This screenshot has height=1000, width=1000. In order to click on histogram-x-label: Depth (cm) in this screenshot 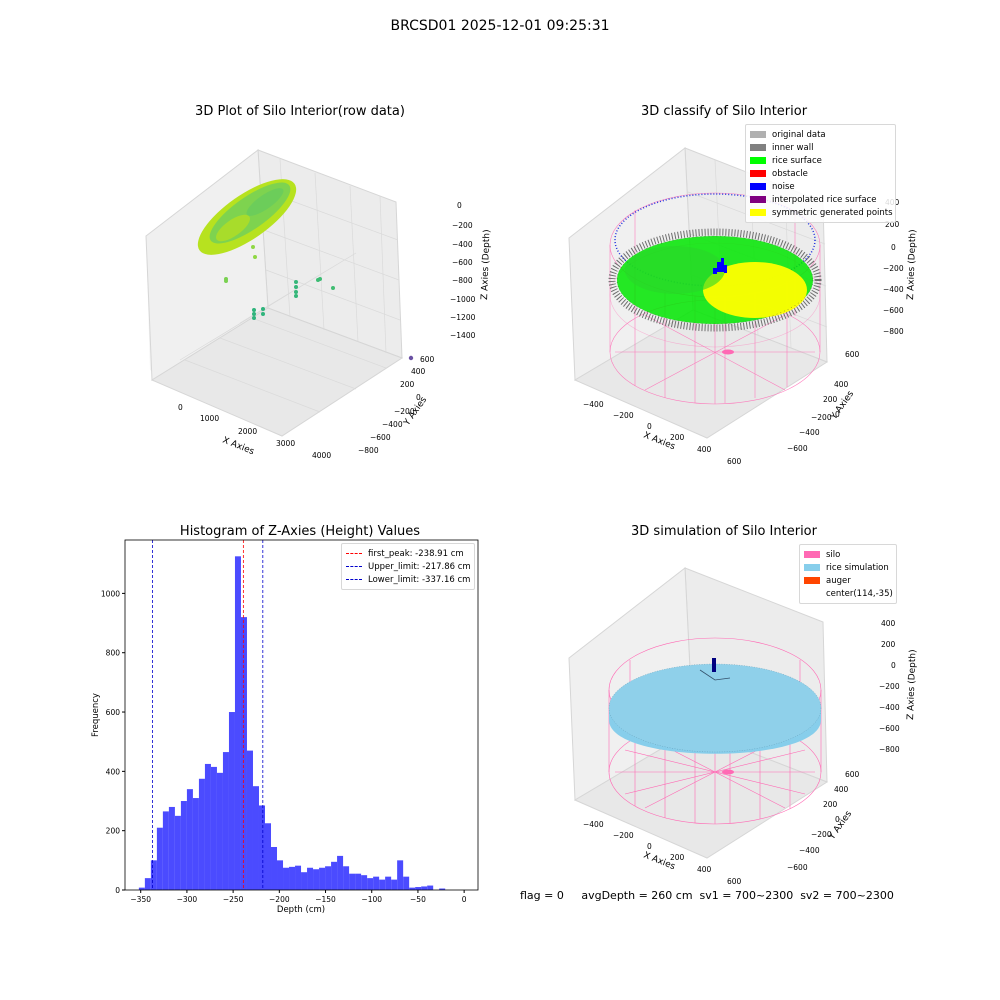, I will do `click(301, 910)`.